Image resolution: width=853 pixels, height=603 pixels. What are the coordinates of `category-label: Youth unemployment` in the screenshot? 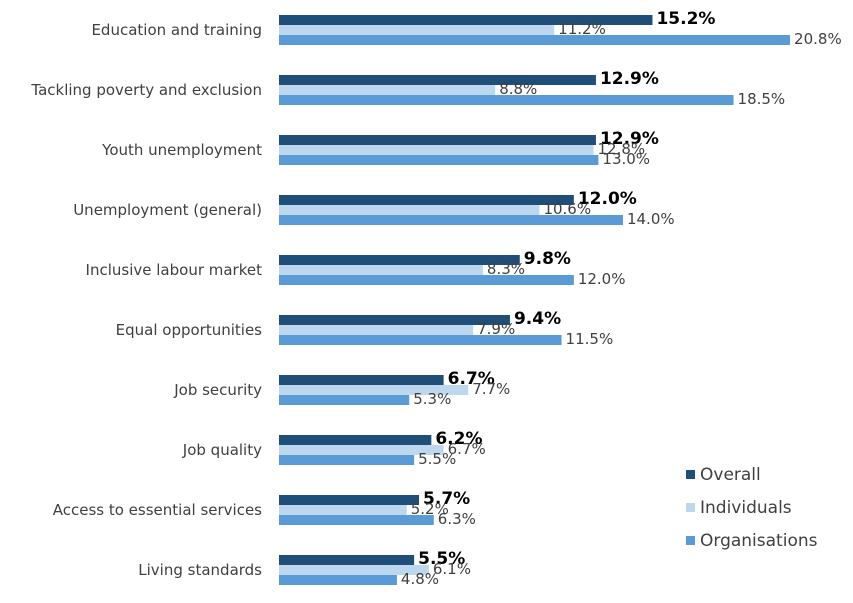 It's located at (181, 150).